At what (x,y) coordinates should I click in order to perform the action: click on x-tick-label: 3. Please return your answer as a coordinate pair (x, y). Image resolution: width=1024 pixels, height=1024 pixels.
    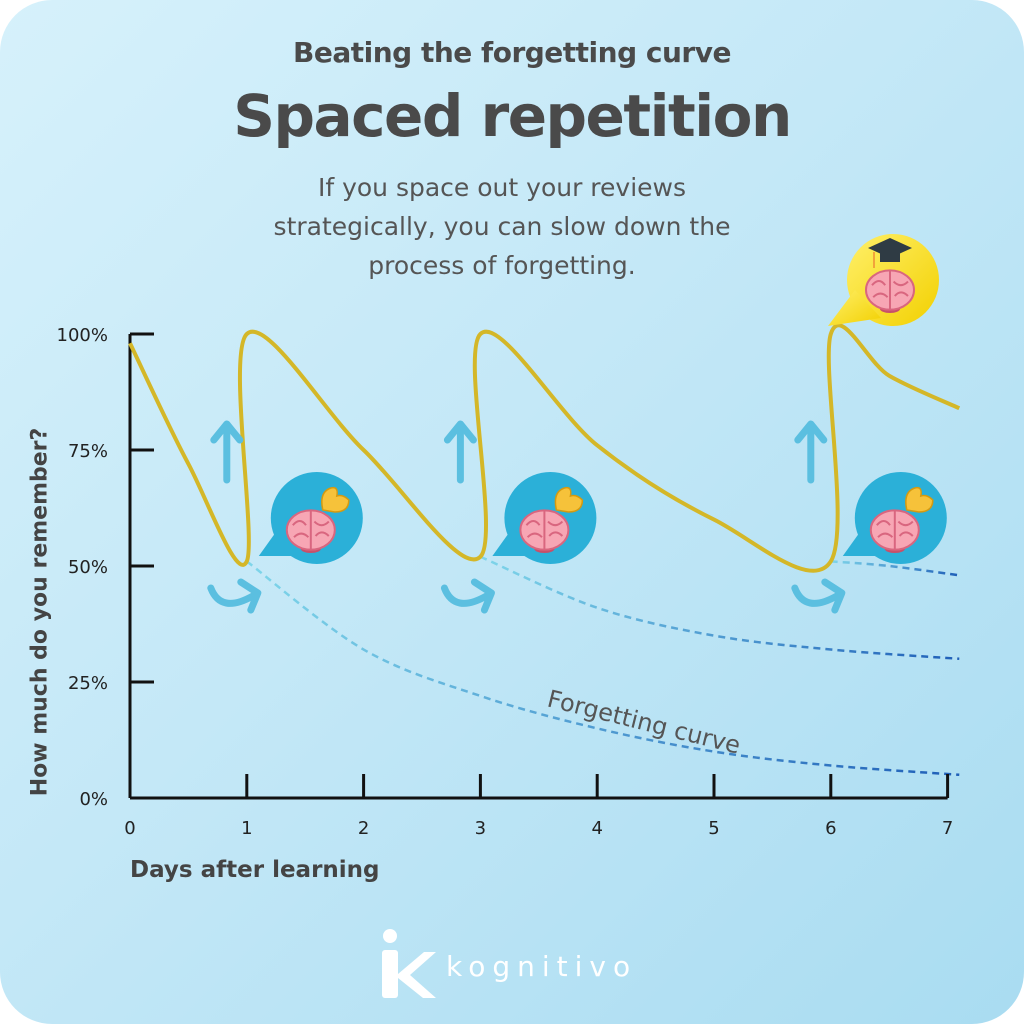
    Looking at the image, I should click on (480, 828).